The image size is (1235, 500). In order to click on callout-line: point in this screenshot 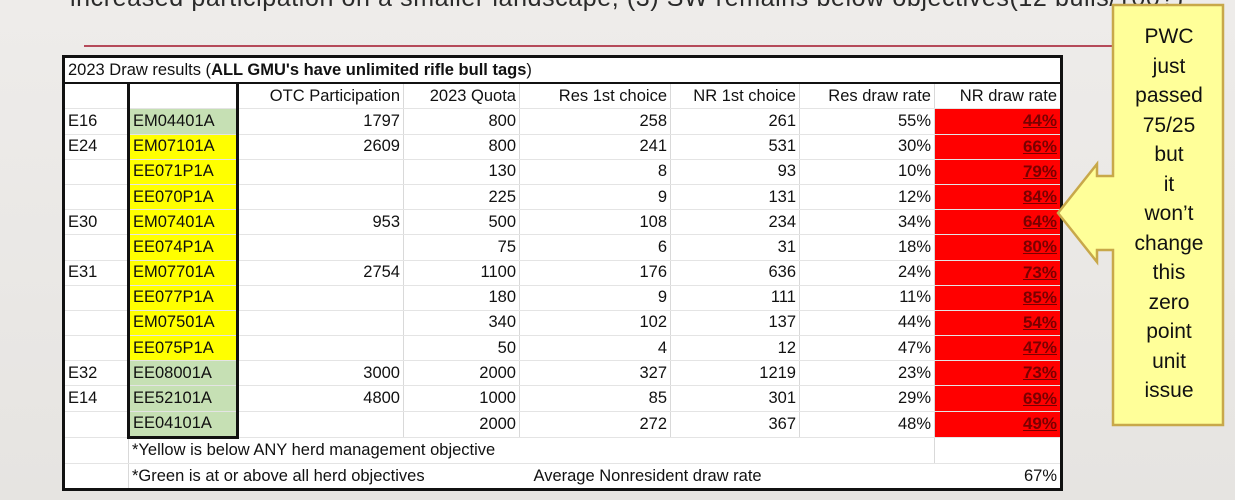, I will do `click(1169, 331)`.